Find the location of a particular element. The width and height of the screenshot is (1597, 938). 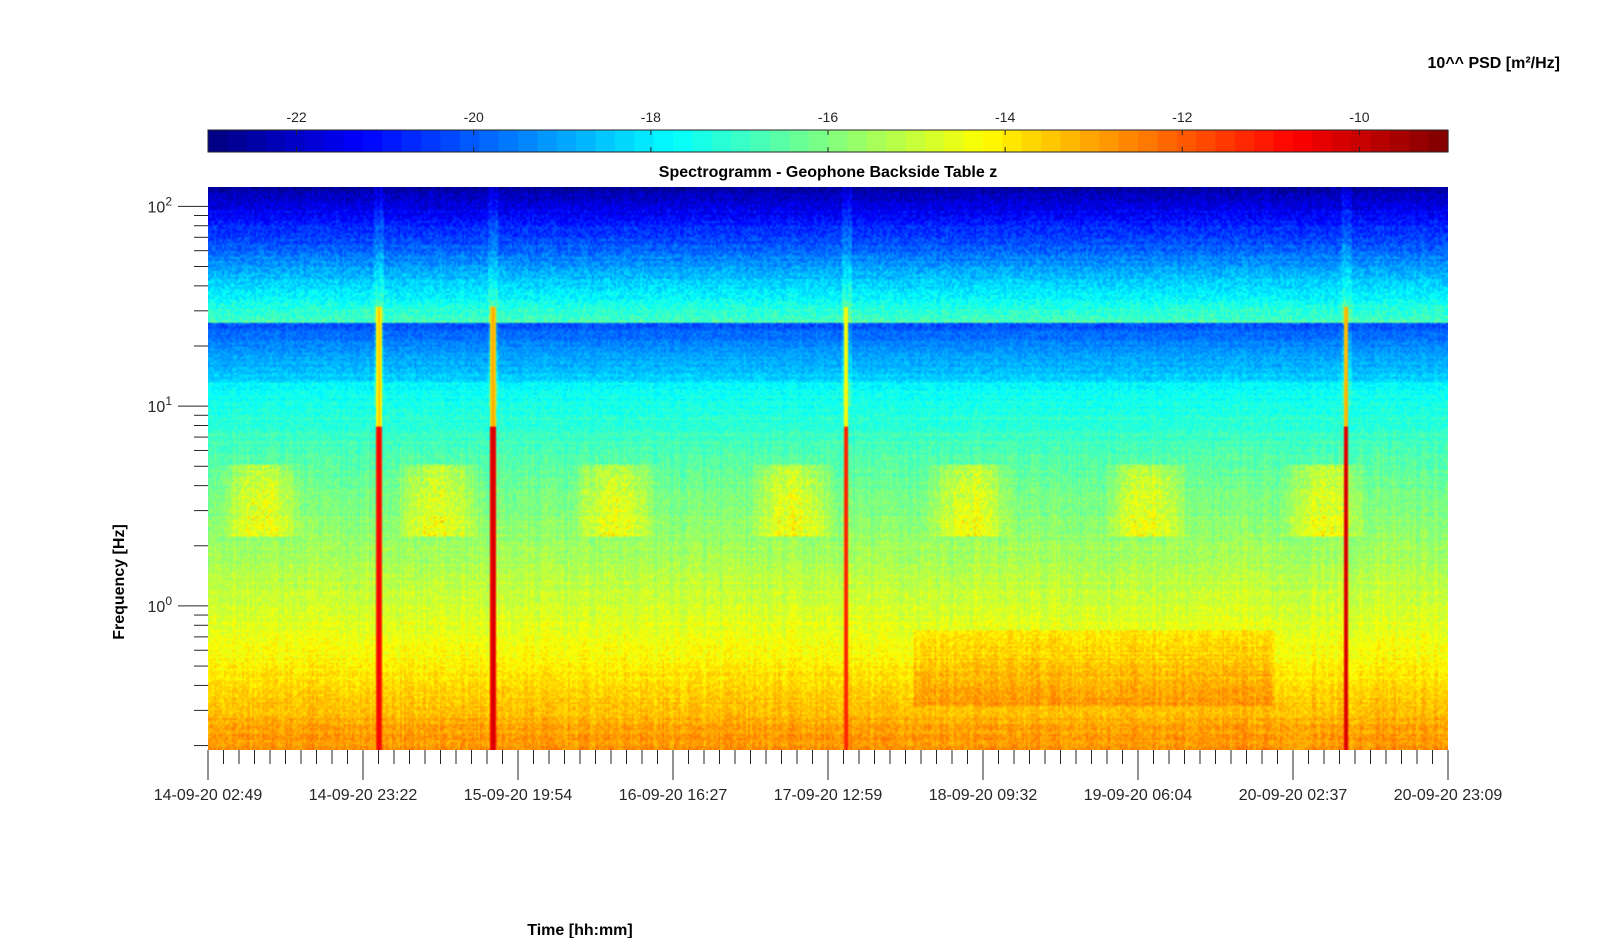

y-tick-label: 10⁰ is located at coordinates (160, 605).